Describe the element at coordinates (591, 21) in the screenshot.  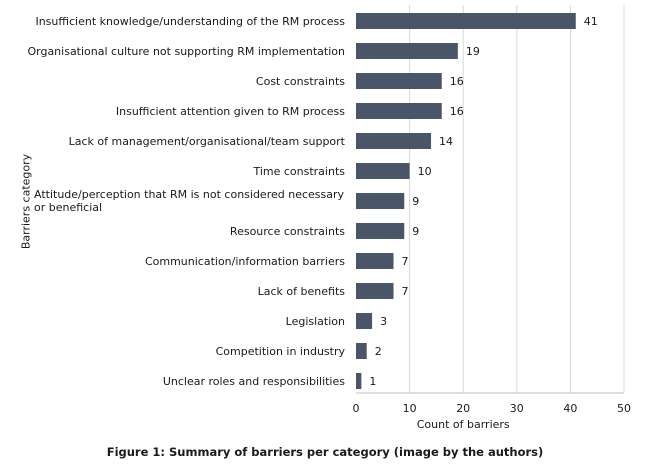
I see `data-label: 41` at that location.